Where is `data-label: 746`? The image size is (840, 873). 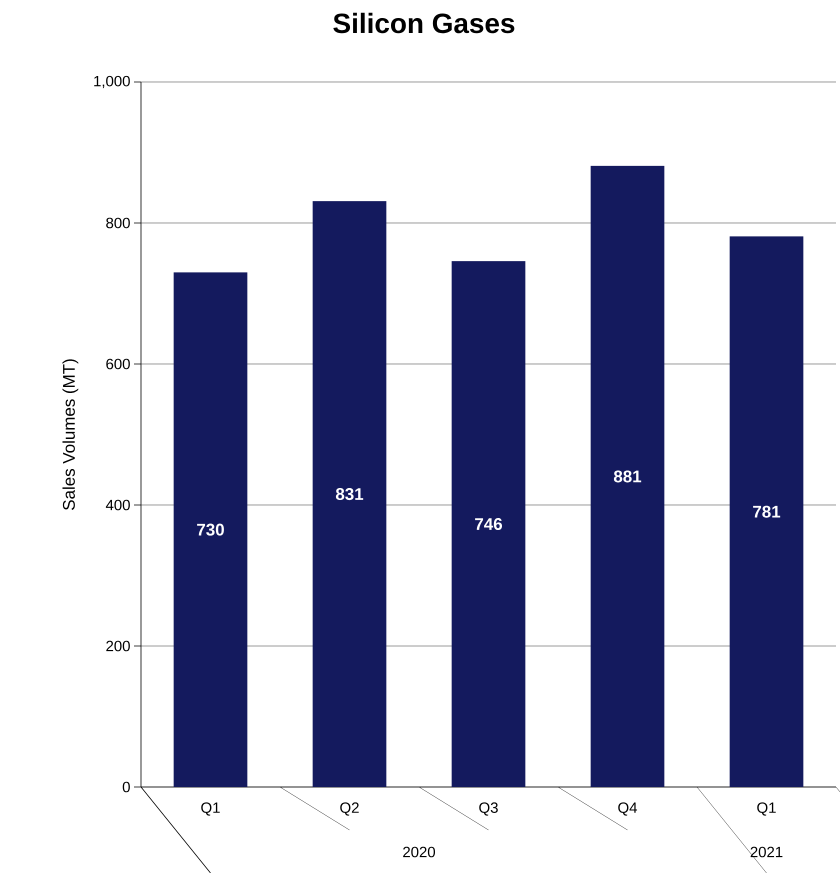
data-label: 746 is located at coordinates (488, 524).